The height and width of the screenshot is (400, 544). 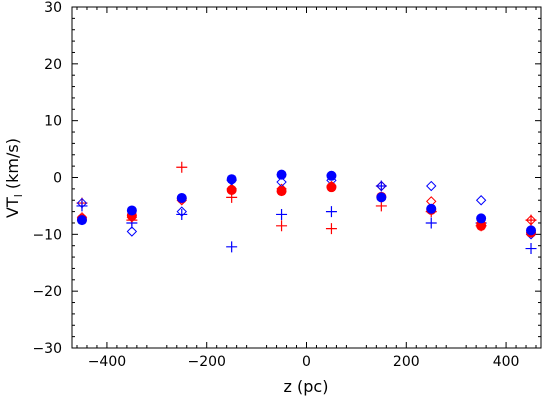 What do you see at coordinates (47, 349) in the screenshot?
I see `y-tick-label: −30` at bounding box center [47, 349].